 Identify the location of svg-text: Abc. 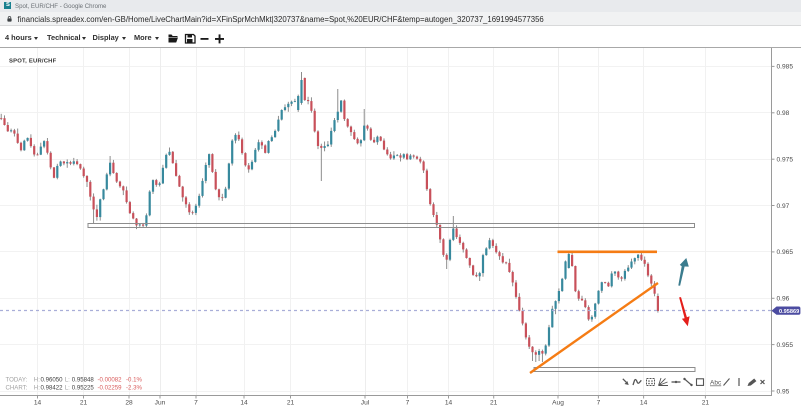
(716, 383).